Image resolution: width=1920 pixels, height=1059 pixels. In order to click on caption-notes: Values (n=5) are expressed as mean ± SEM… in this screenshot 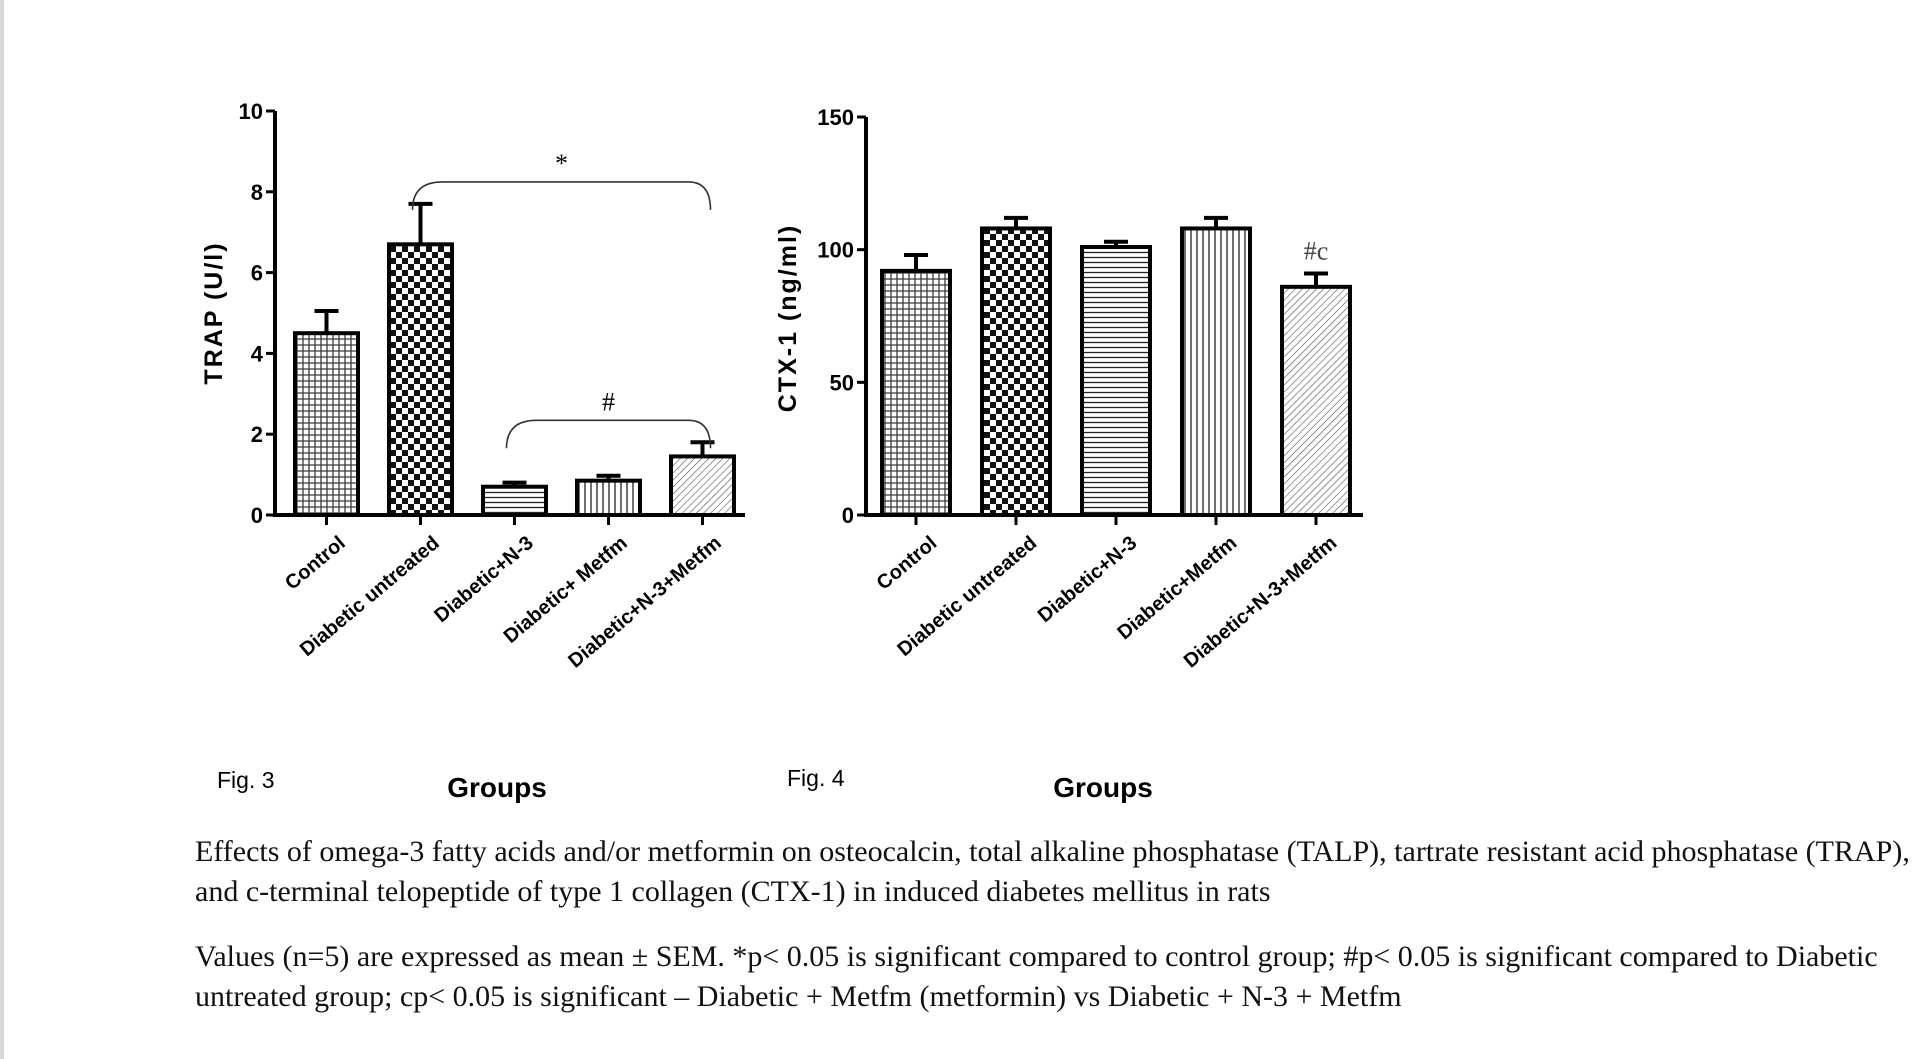, I will do `click(1036, 976)`.